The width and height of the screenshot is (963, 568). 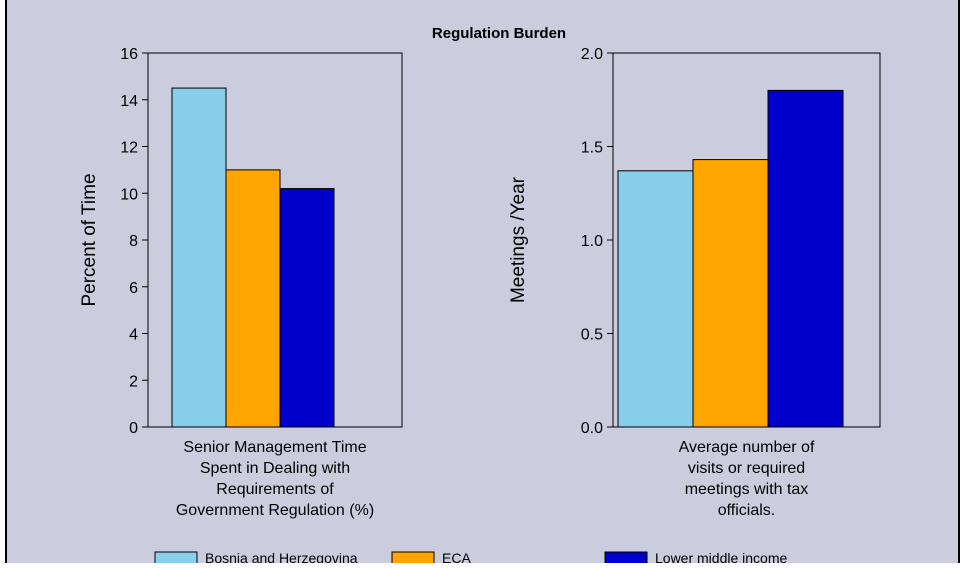 What do you see at coordinates (275, 489) in the screenshot?
I see `category-label: Requirements of` at bounding box center [275, 489].